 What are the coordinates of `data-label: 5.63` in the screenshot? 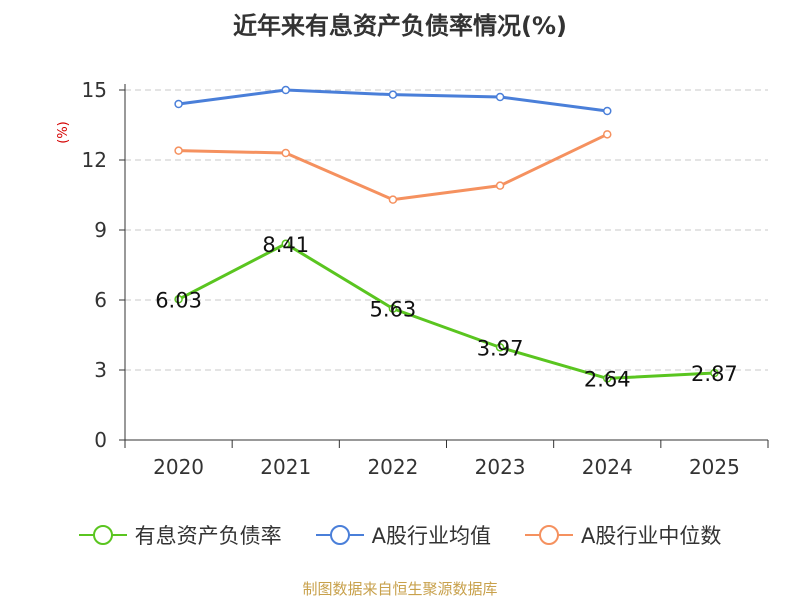 It's located at (393, 310).